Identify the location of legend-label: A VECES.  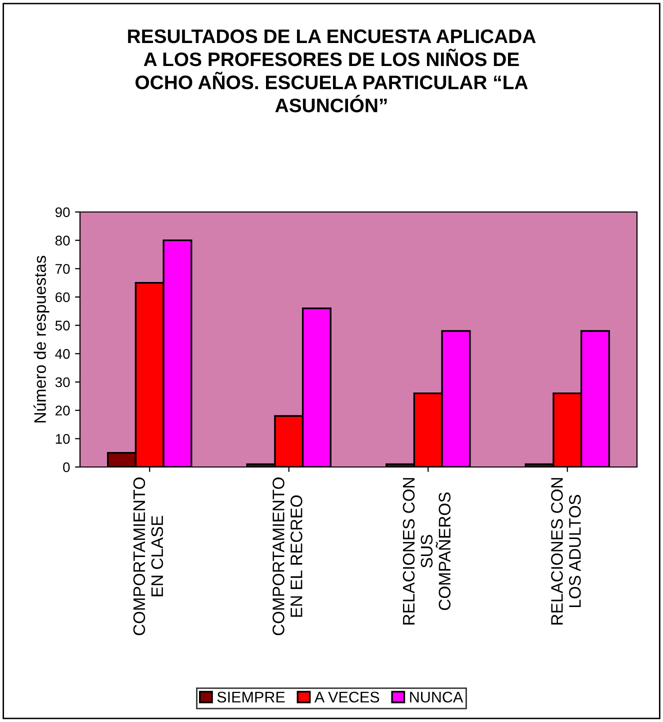
(347, 697).